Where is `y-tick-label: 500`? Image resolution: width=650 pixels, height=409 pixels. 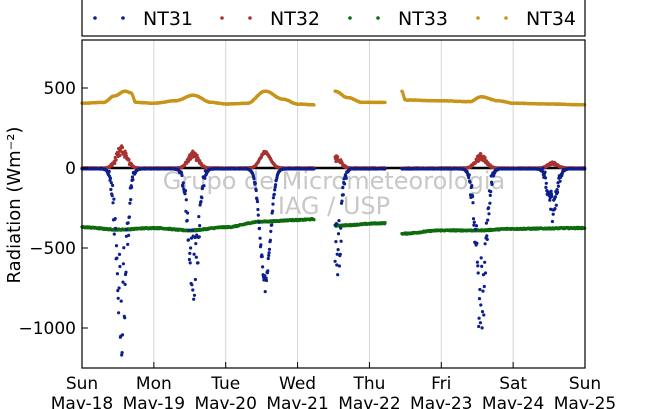 y-tick-label: 500 is located at coordinates (60, 89).